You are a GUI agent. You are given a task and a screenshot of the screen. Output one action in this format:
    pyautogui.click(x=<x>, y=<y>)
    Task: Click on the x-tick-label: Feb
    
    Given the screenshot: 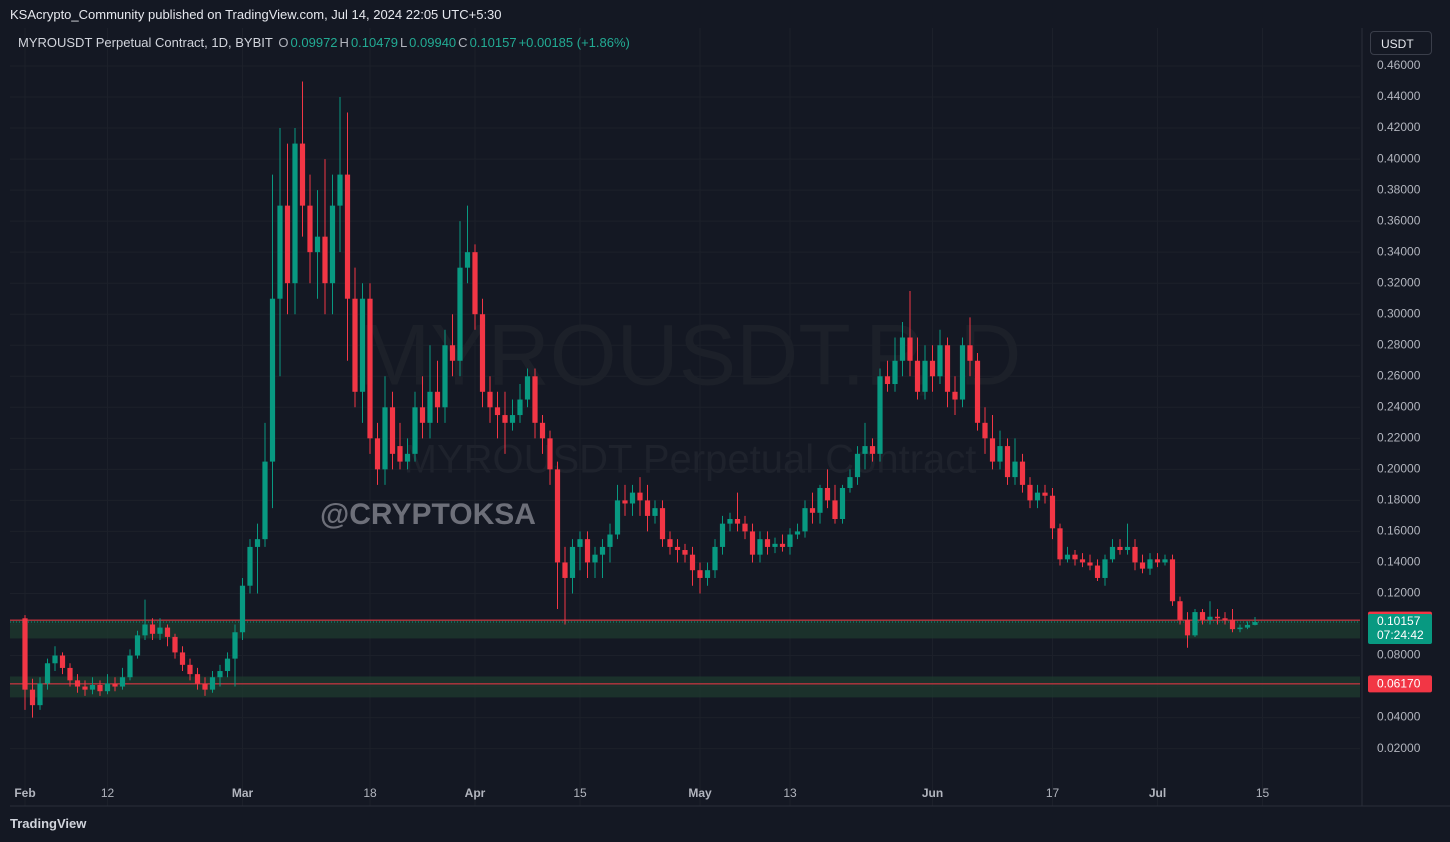 What is the action you would take?
    pyautogui.click(x=24, y=793)
    